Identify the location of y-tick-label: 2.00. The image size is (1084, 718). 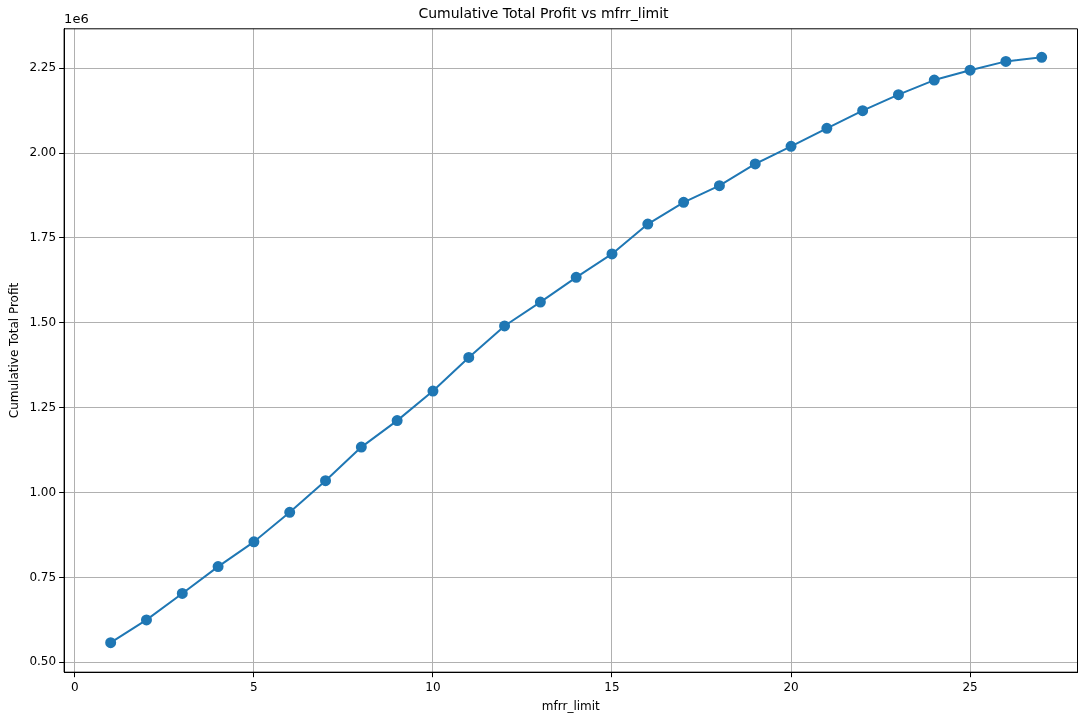
(43, 152).